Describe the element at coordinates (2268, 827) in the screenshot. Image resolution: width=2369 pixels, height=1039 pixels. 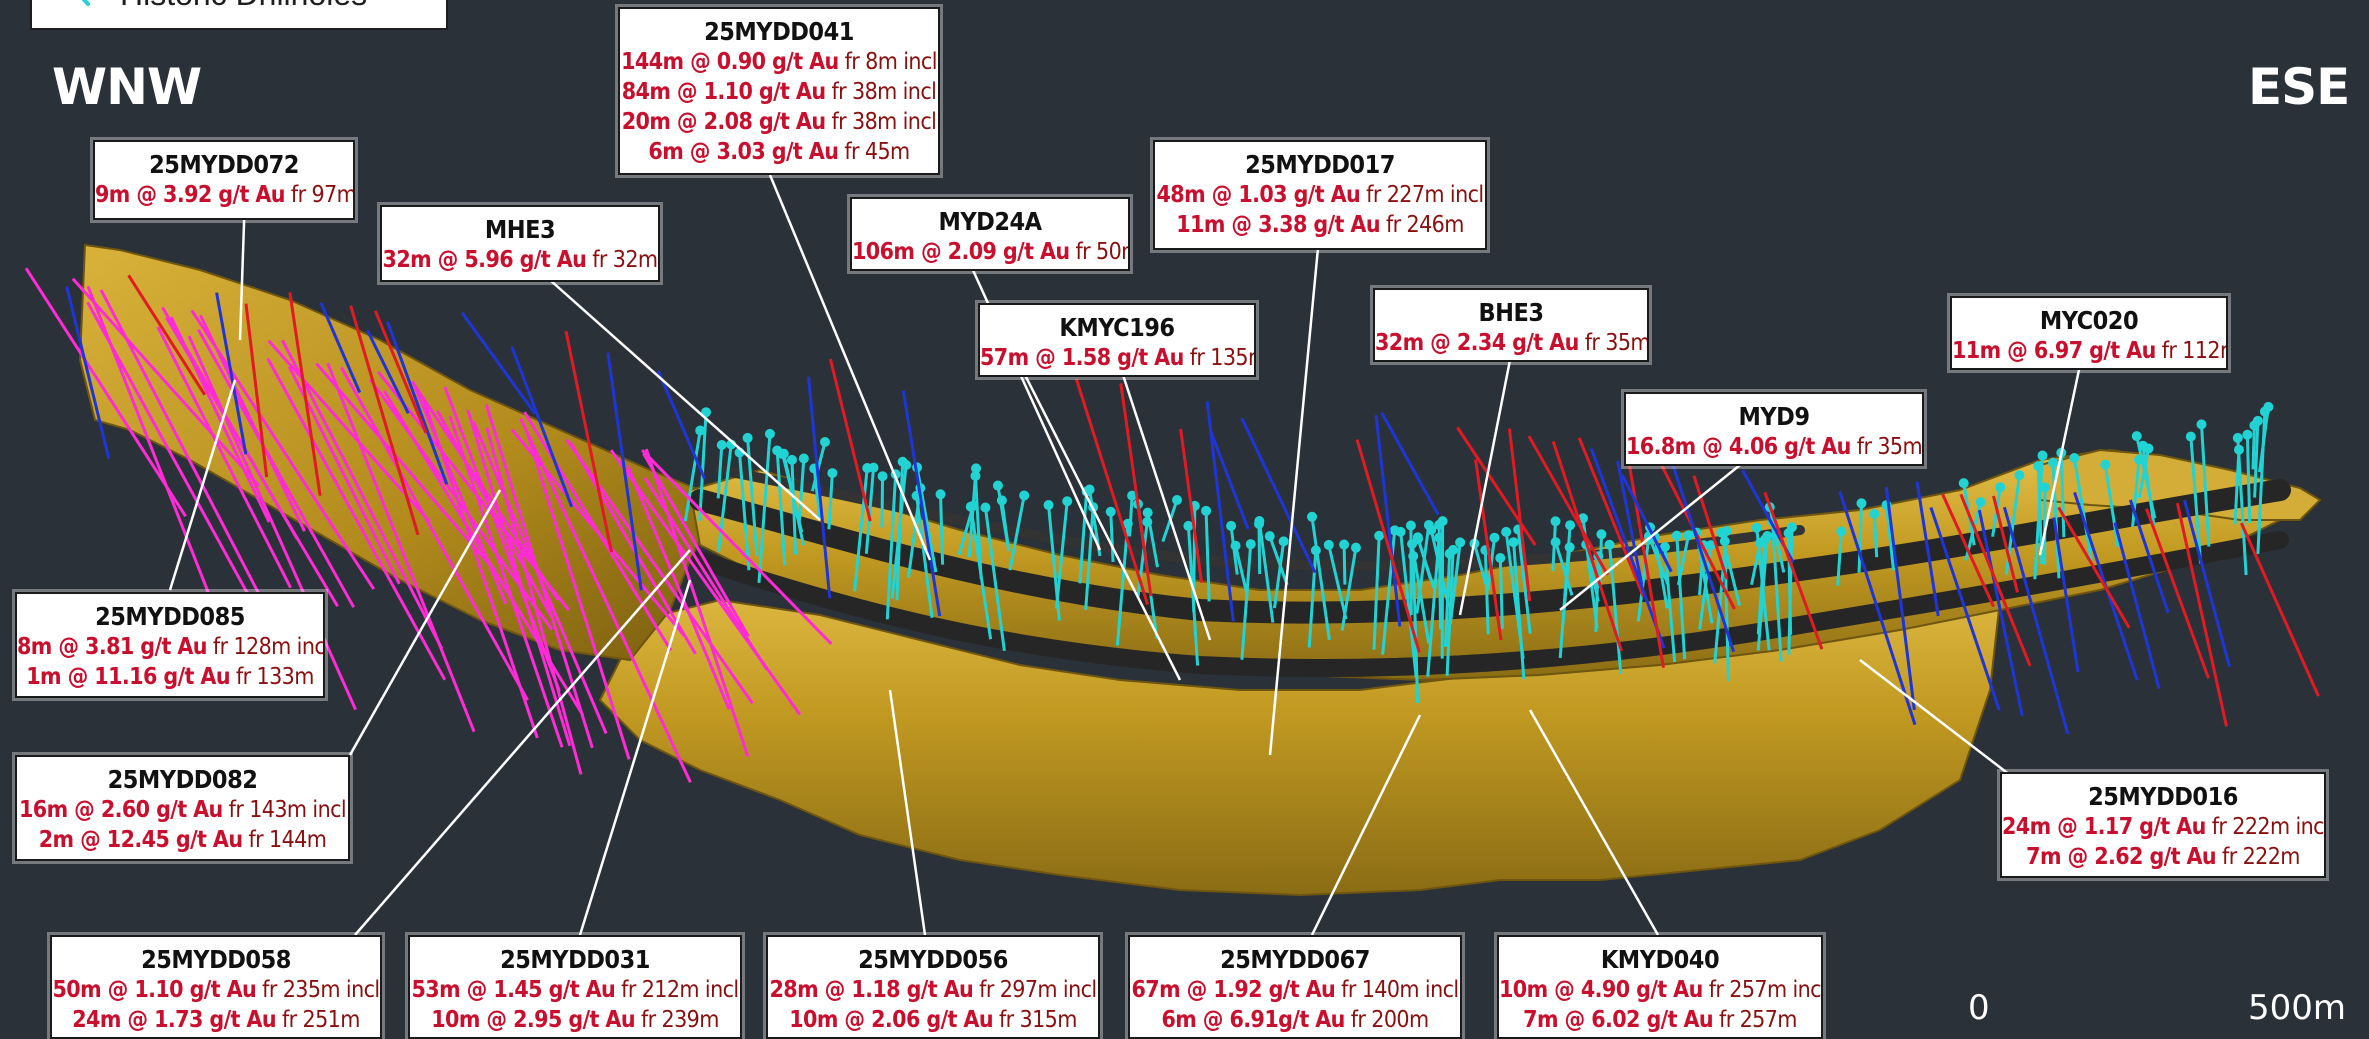
I see `intercept-depth: fr 222m incl` at that location.